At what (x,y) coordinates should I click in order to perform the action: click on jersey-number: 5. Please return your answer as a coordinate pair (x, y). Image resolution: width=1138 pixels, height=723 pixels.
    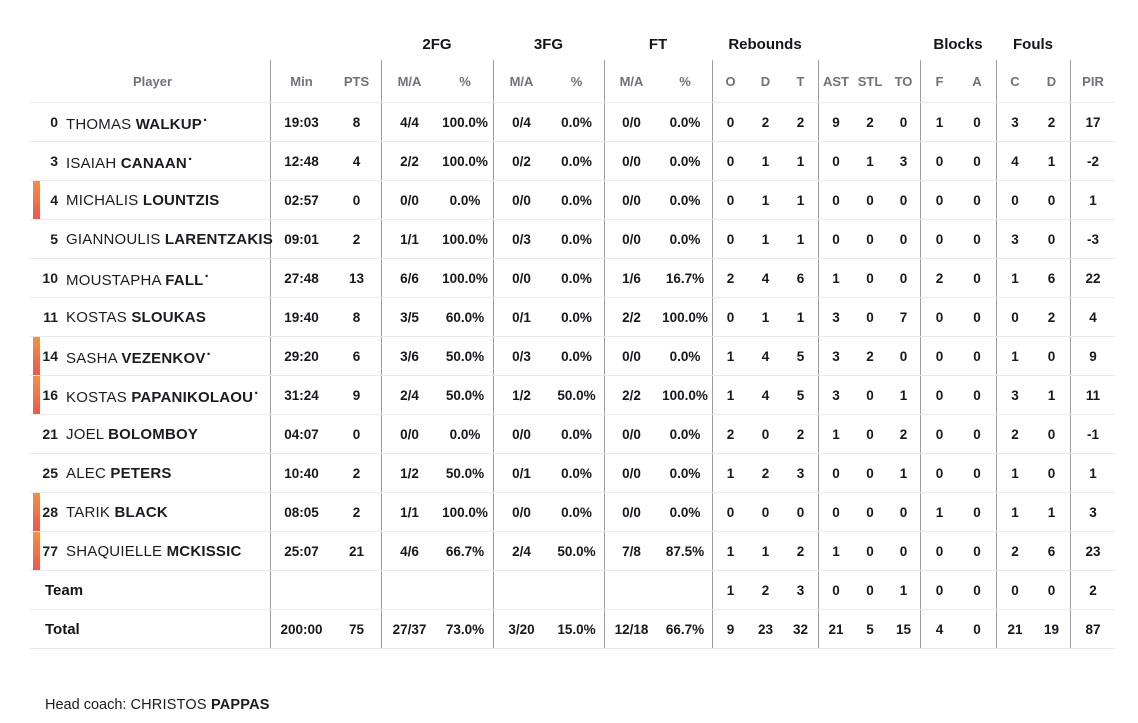
    Looking at the image, I should click on (54, 239).